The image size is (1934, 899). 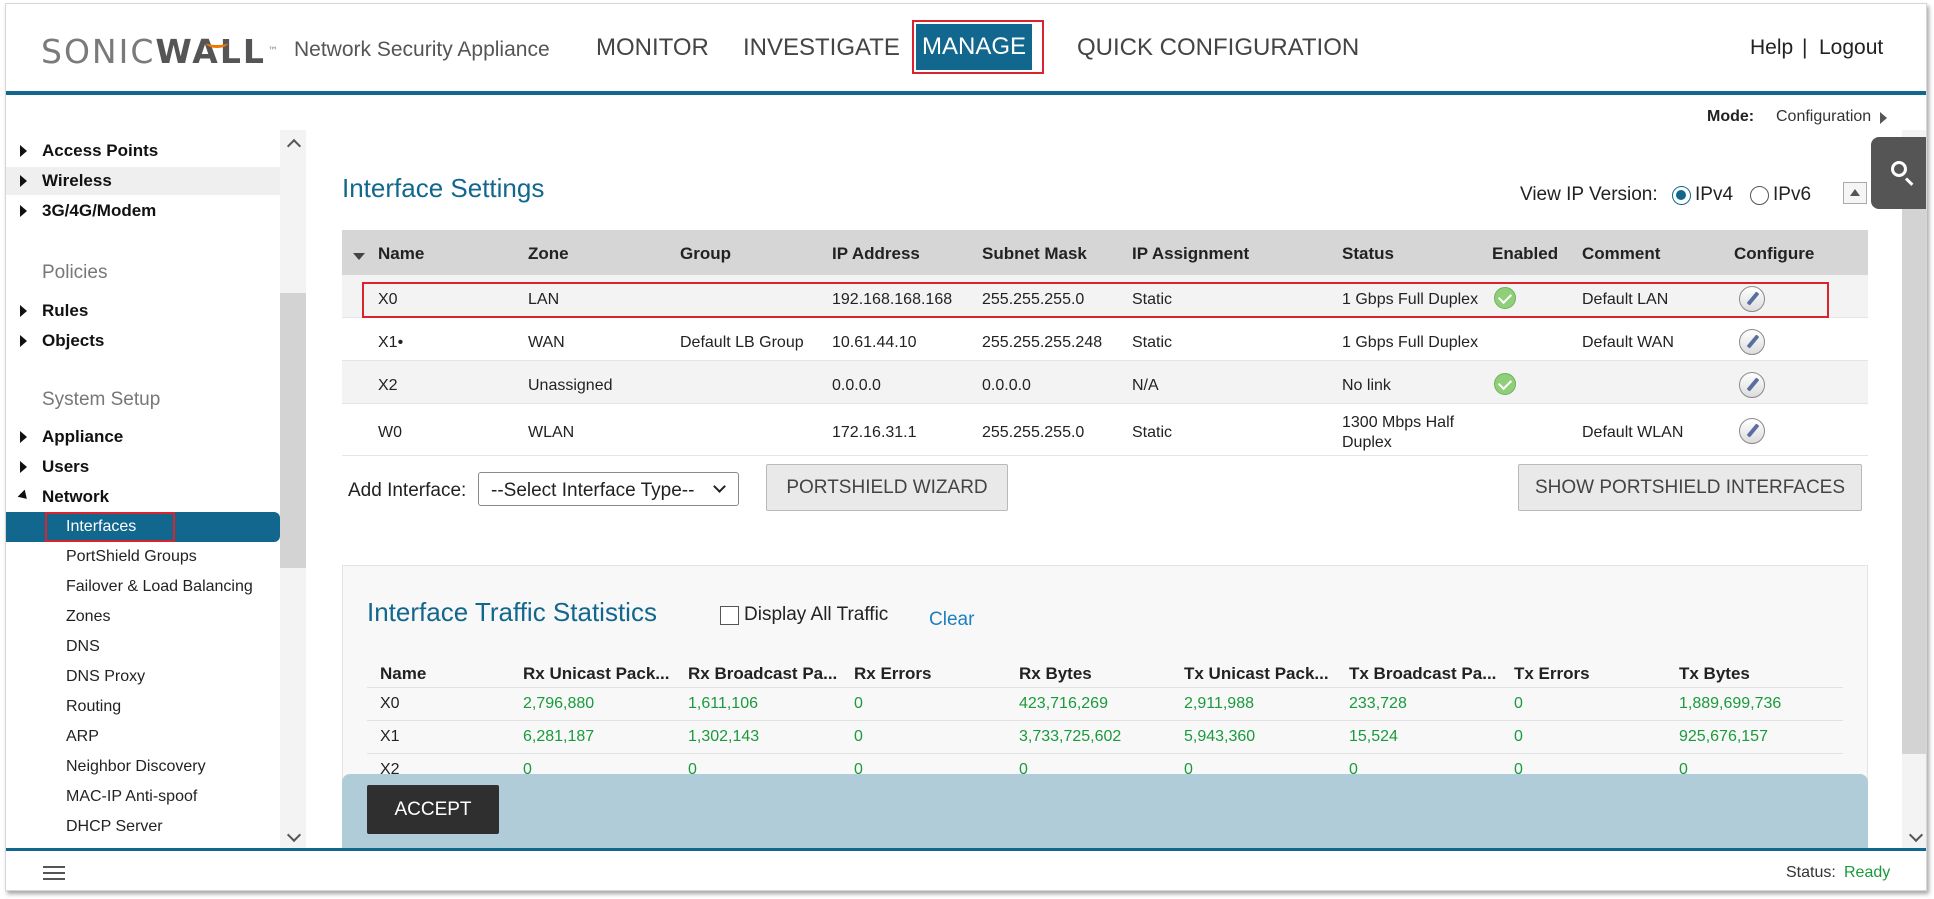 What do you see at coordinates (1063, 703) in the screenshot?
I see `stats-cell: 423,716,269` at bounding box center [1063, 703].